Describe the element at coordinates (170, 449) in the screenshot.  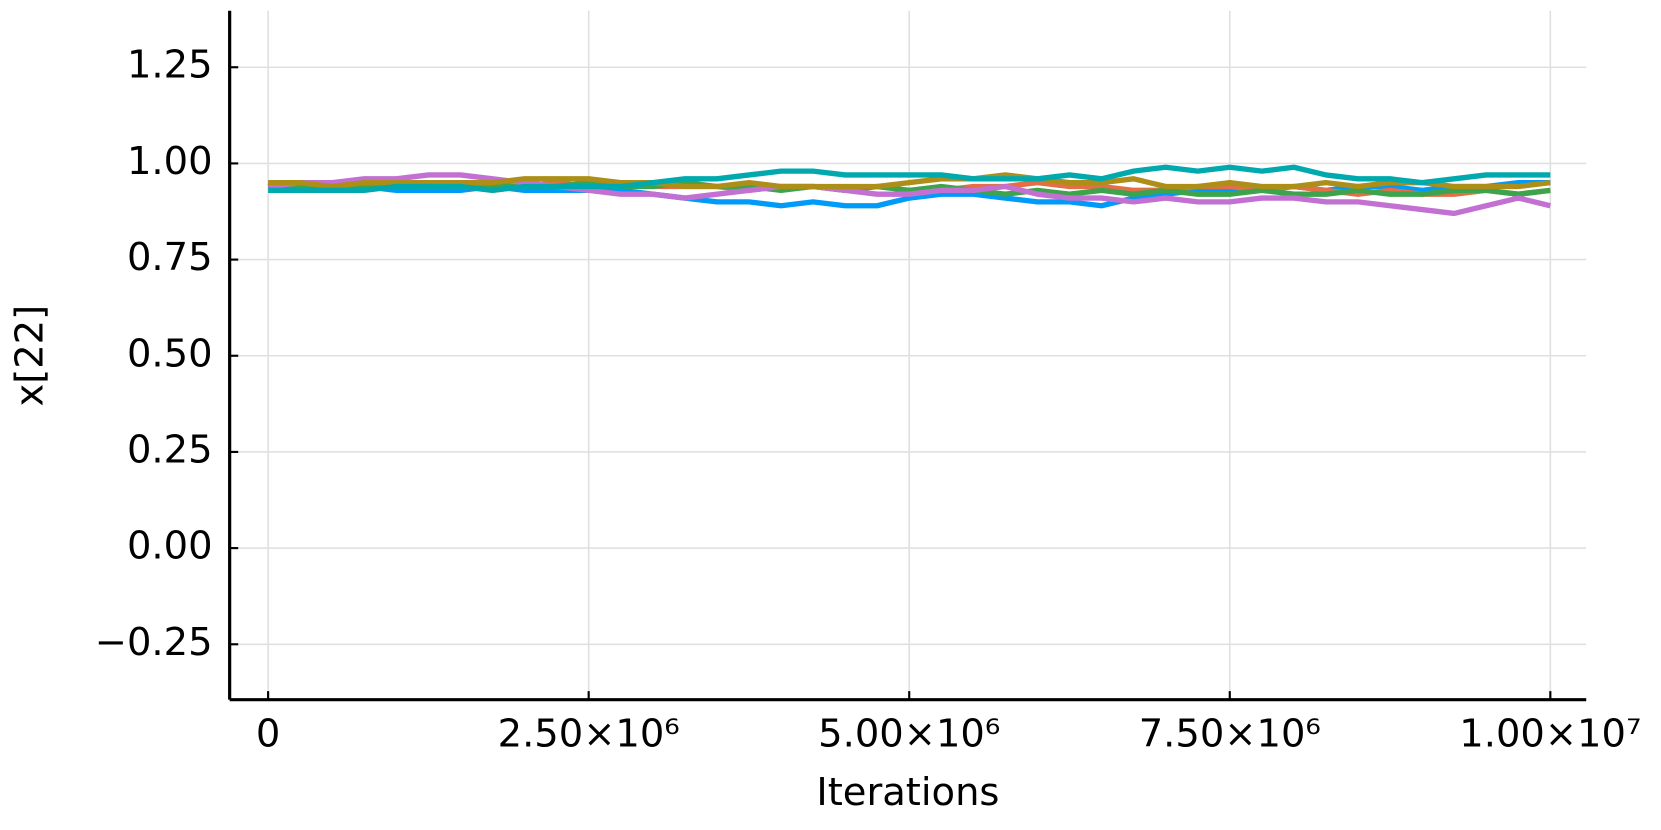
I see `y-tick-label: 0.25` at that location.